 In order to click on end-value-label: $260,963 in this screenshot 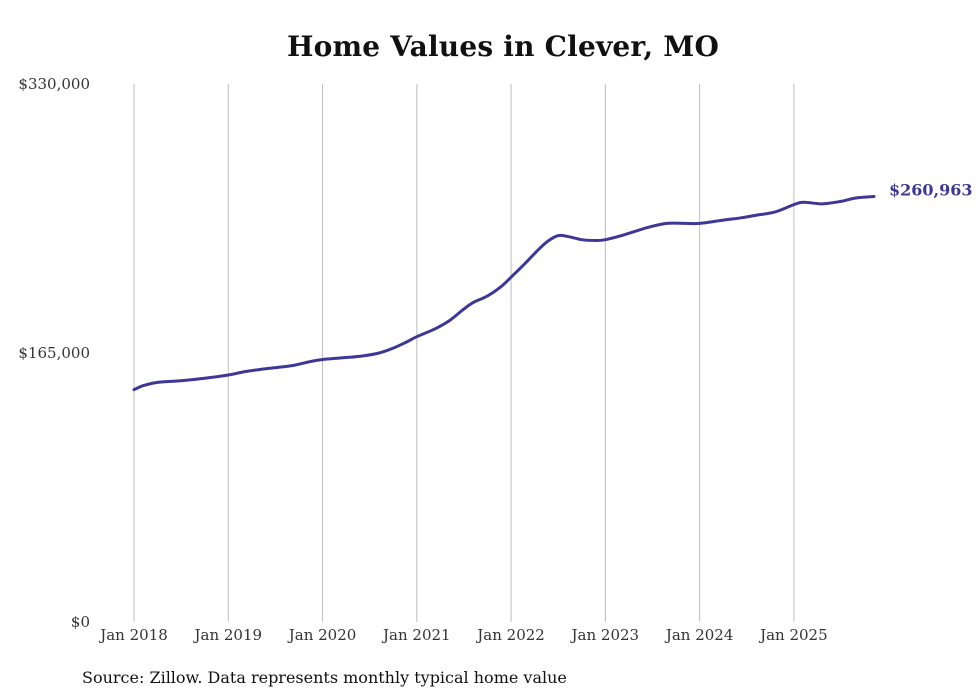, I will do `click(931, 190)`.